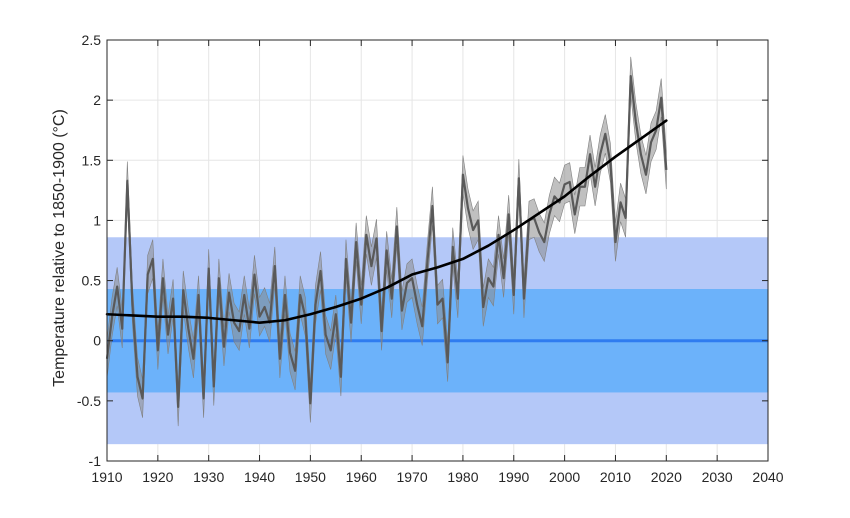  What do you see at coordinates (106, 477) in the screenshot?
I see `x-tick-label: 1910` at bounding box center [106, 477].